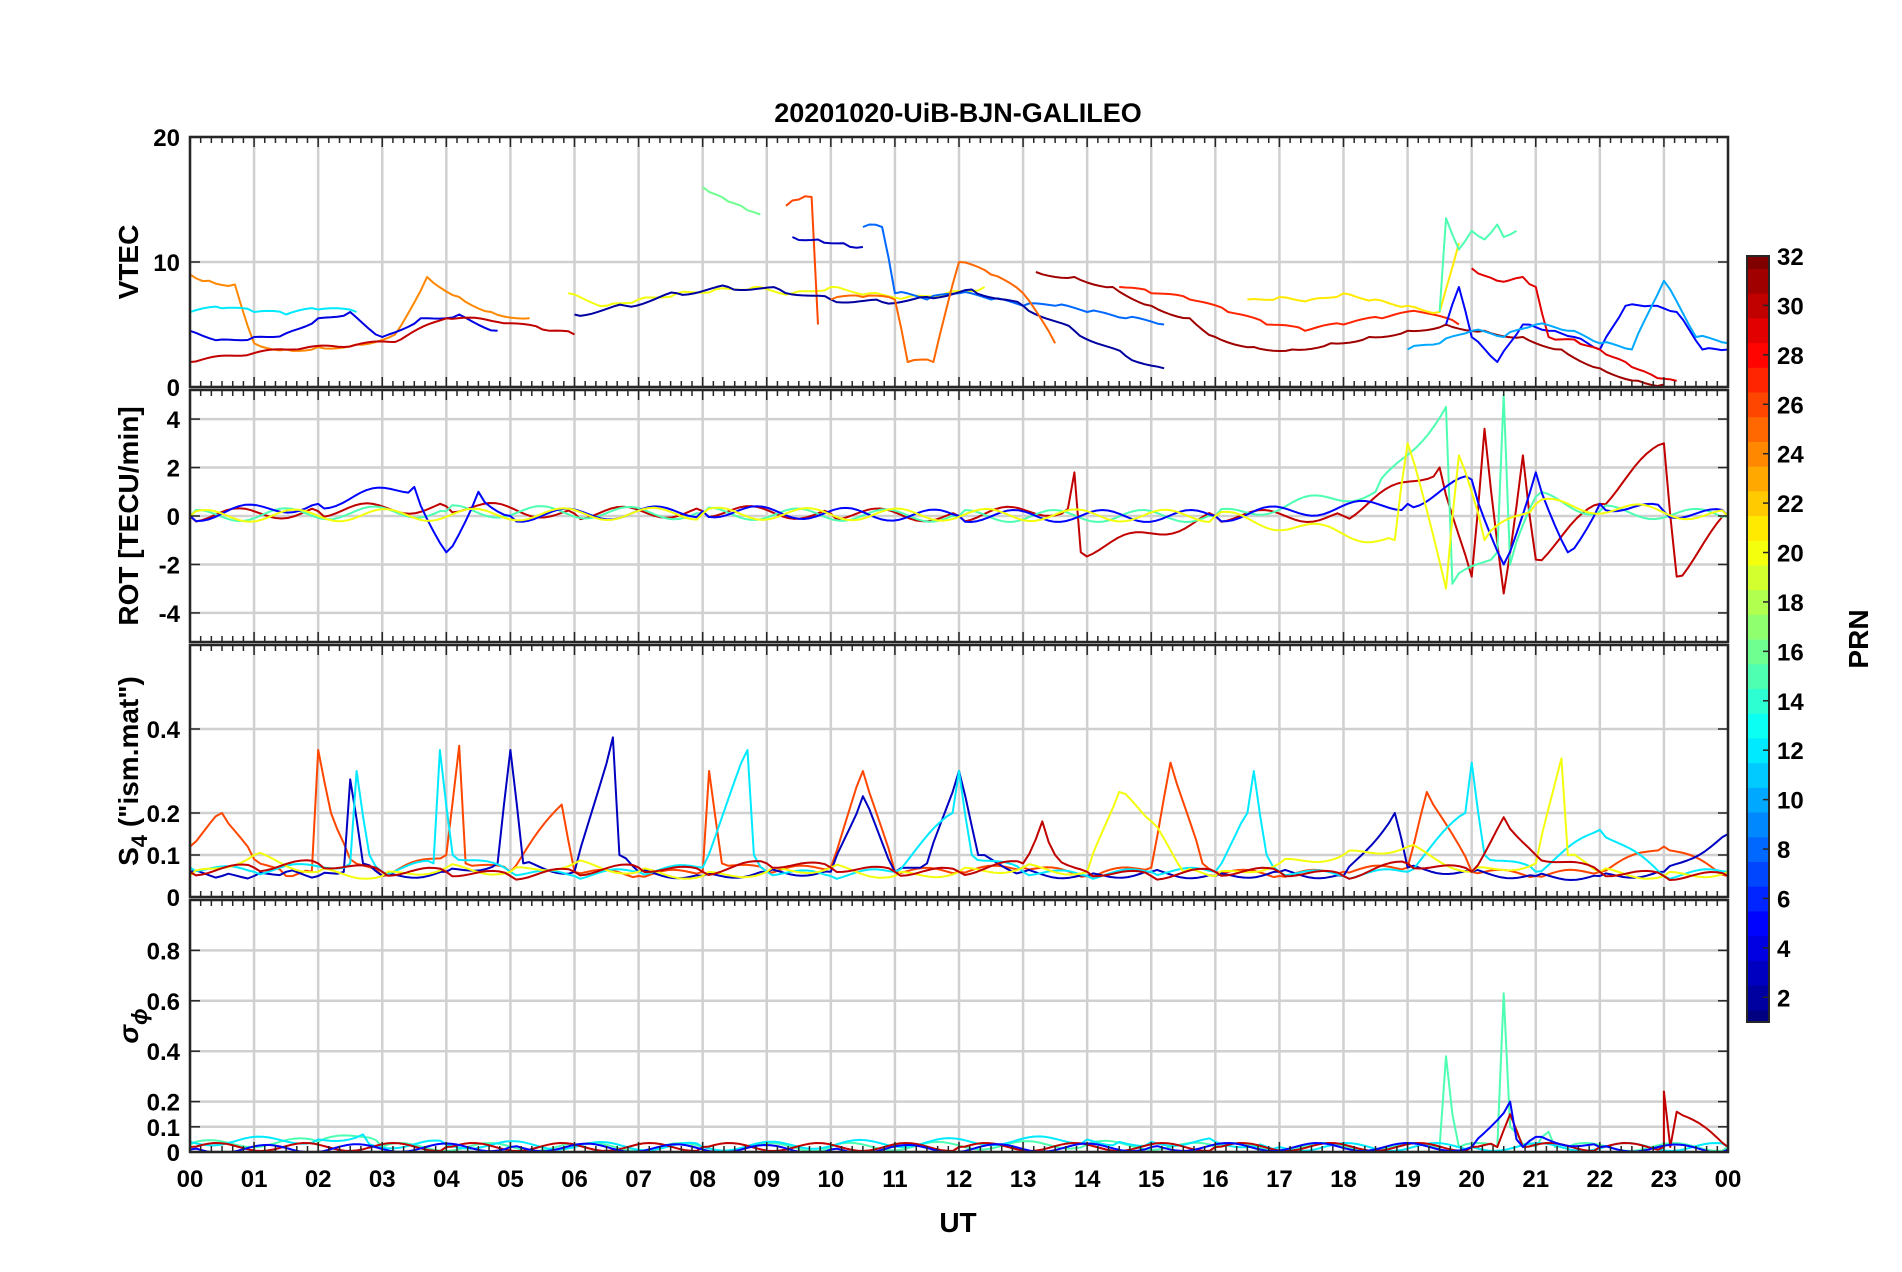  I want to click on colorbar-frame, so click(1758, 639).